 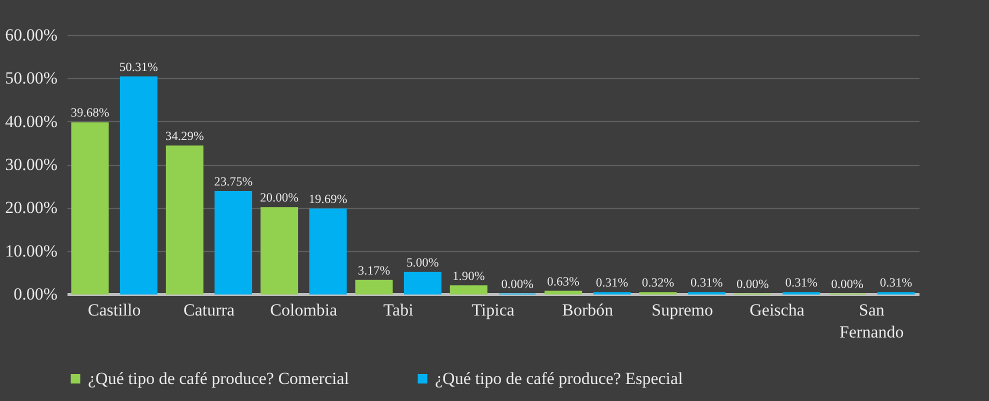 What do you see at coordinates (31, 250) in the screenshot?
I see `y-tick-label: 10.00%` at bounding box center [31, 250].